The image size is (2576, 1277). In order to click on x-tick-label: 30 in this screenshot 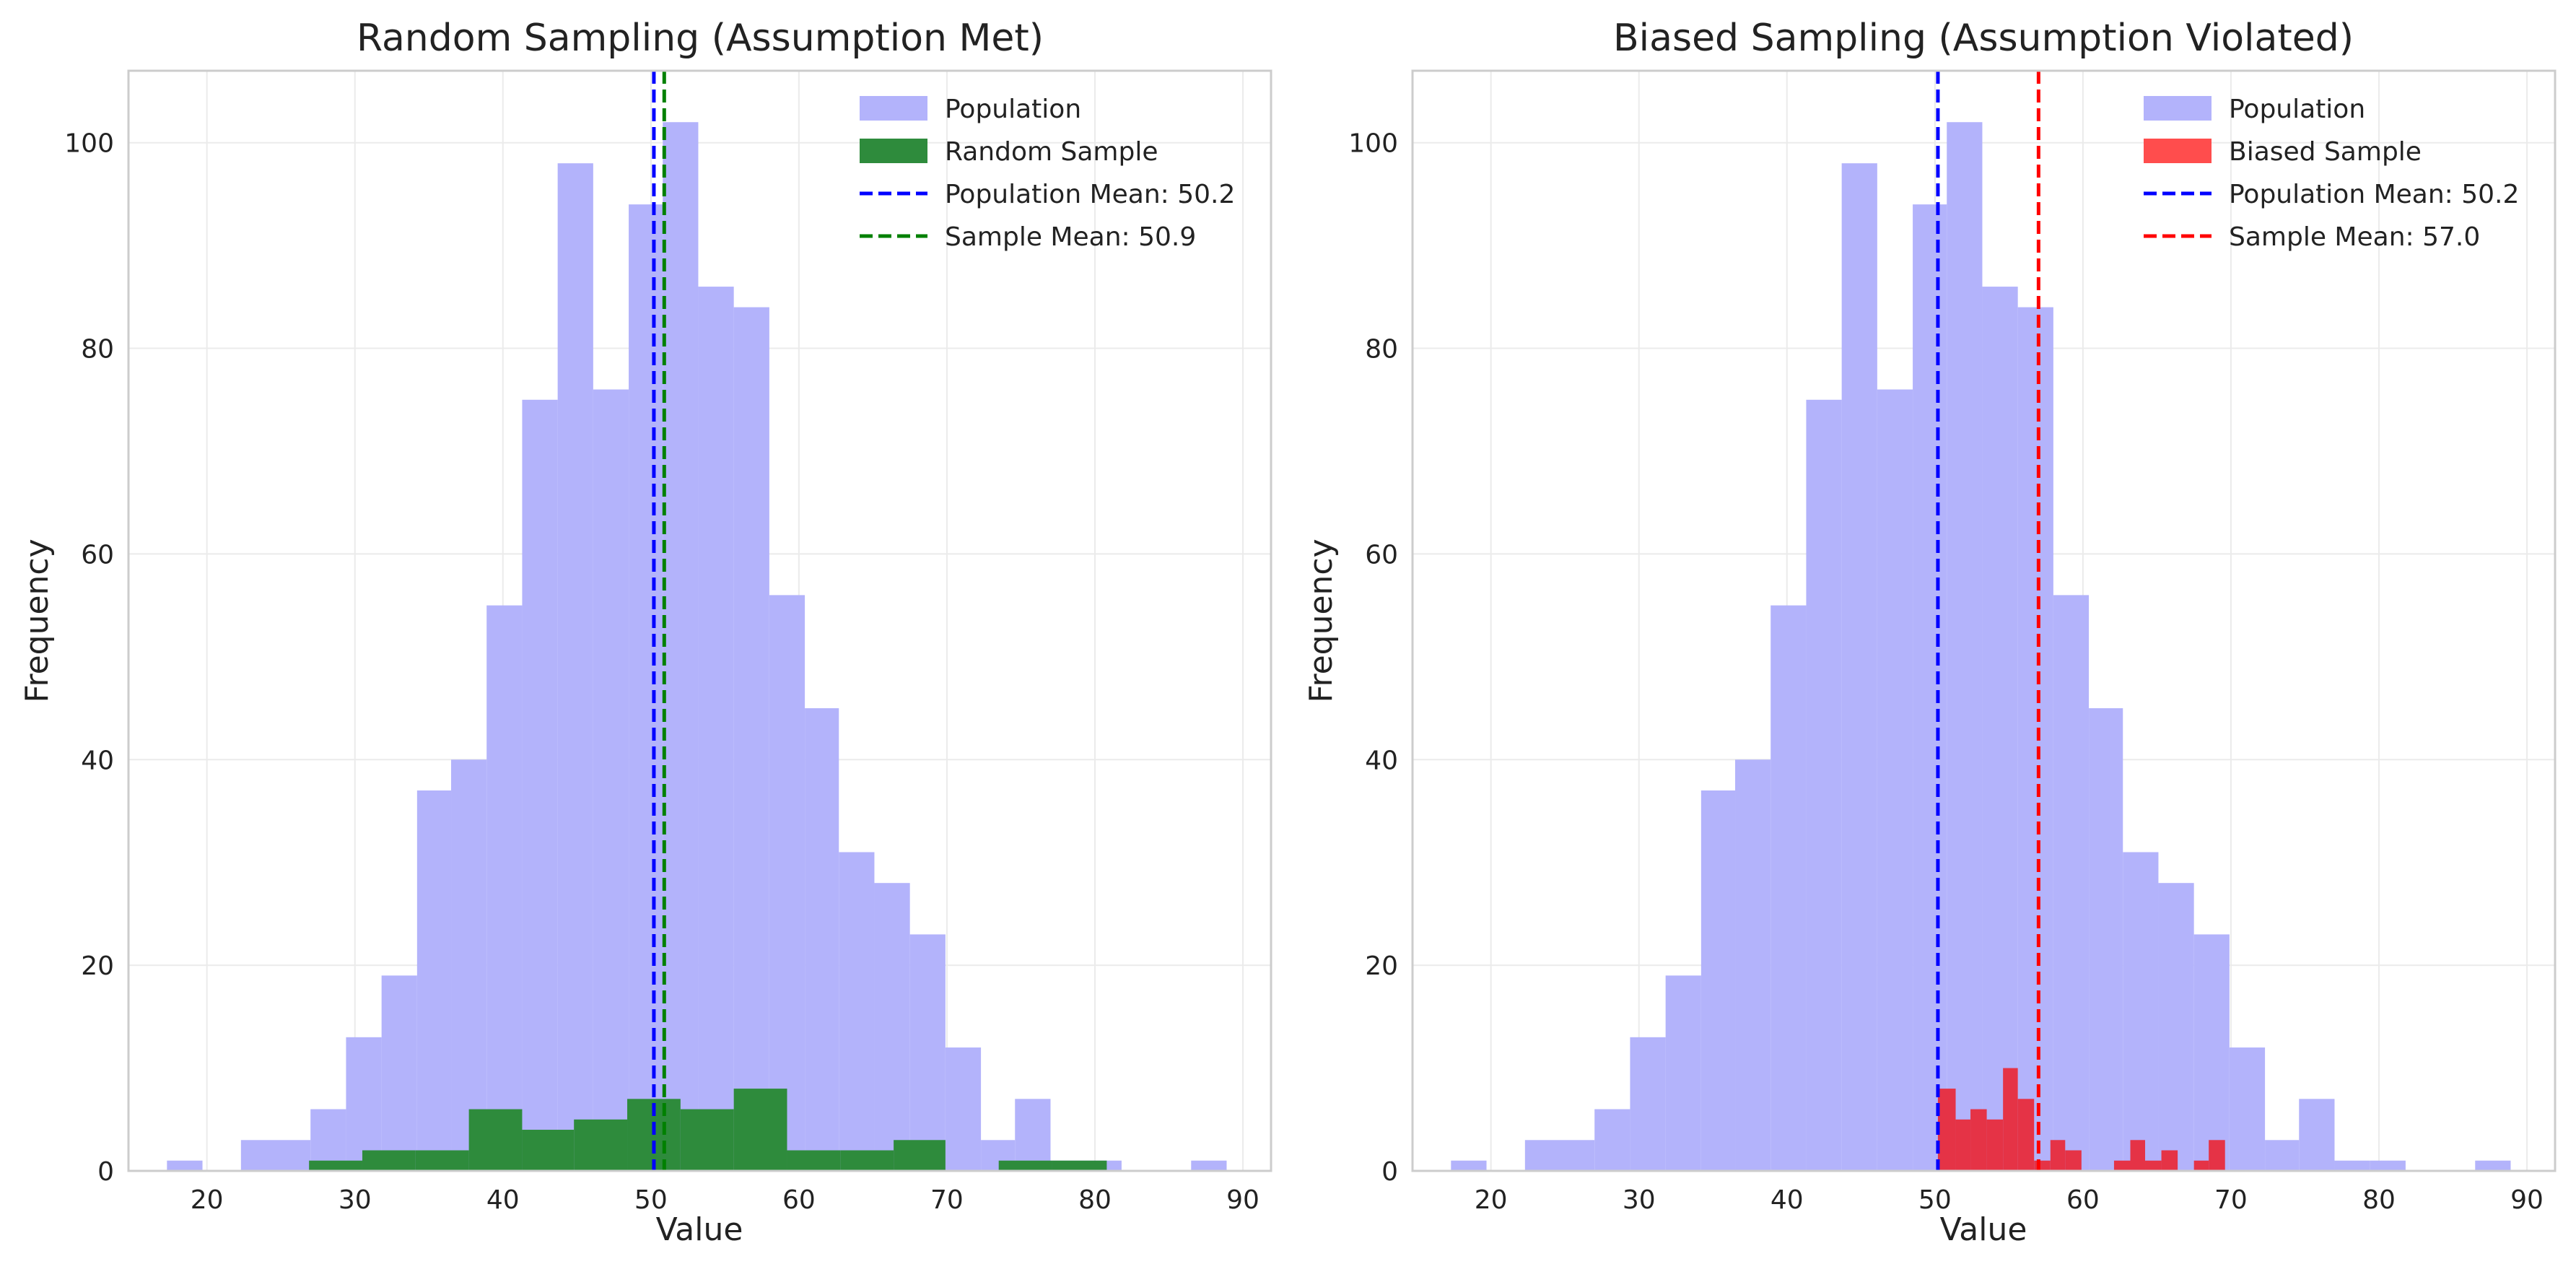, I will do `click(1639, 1200)`.